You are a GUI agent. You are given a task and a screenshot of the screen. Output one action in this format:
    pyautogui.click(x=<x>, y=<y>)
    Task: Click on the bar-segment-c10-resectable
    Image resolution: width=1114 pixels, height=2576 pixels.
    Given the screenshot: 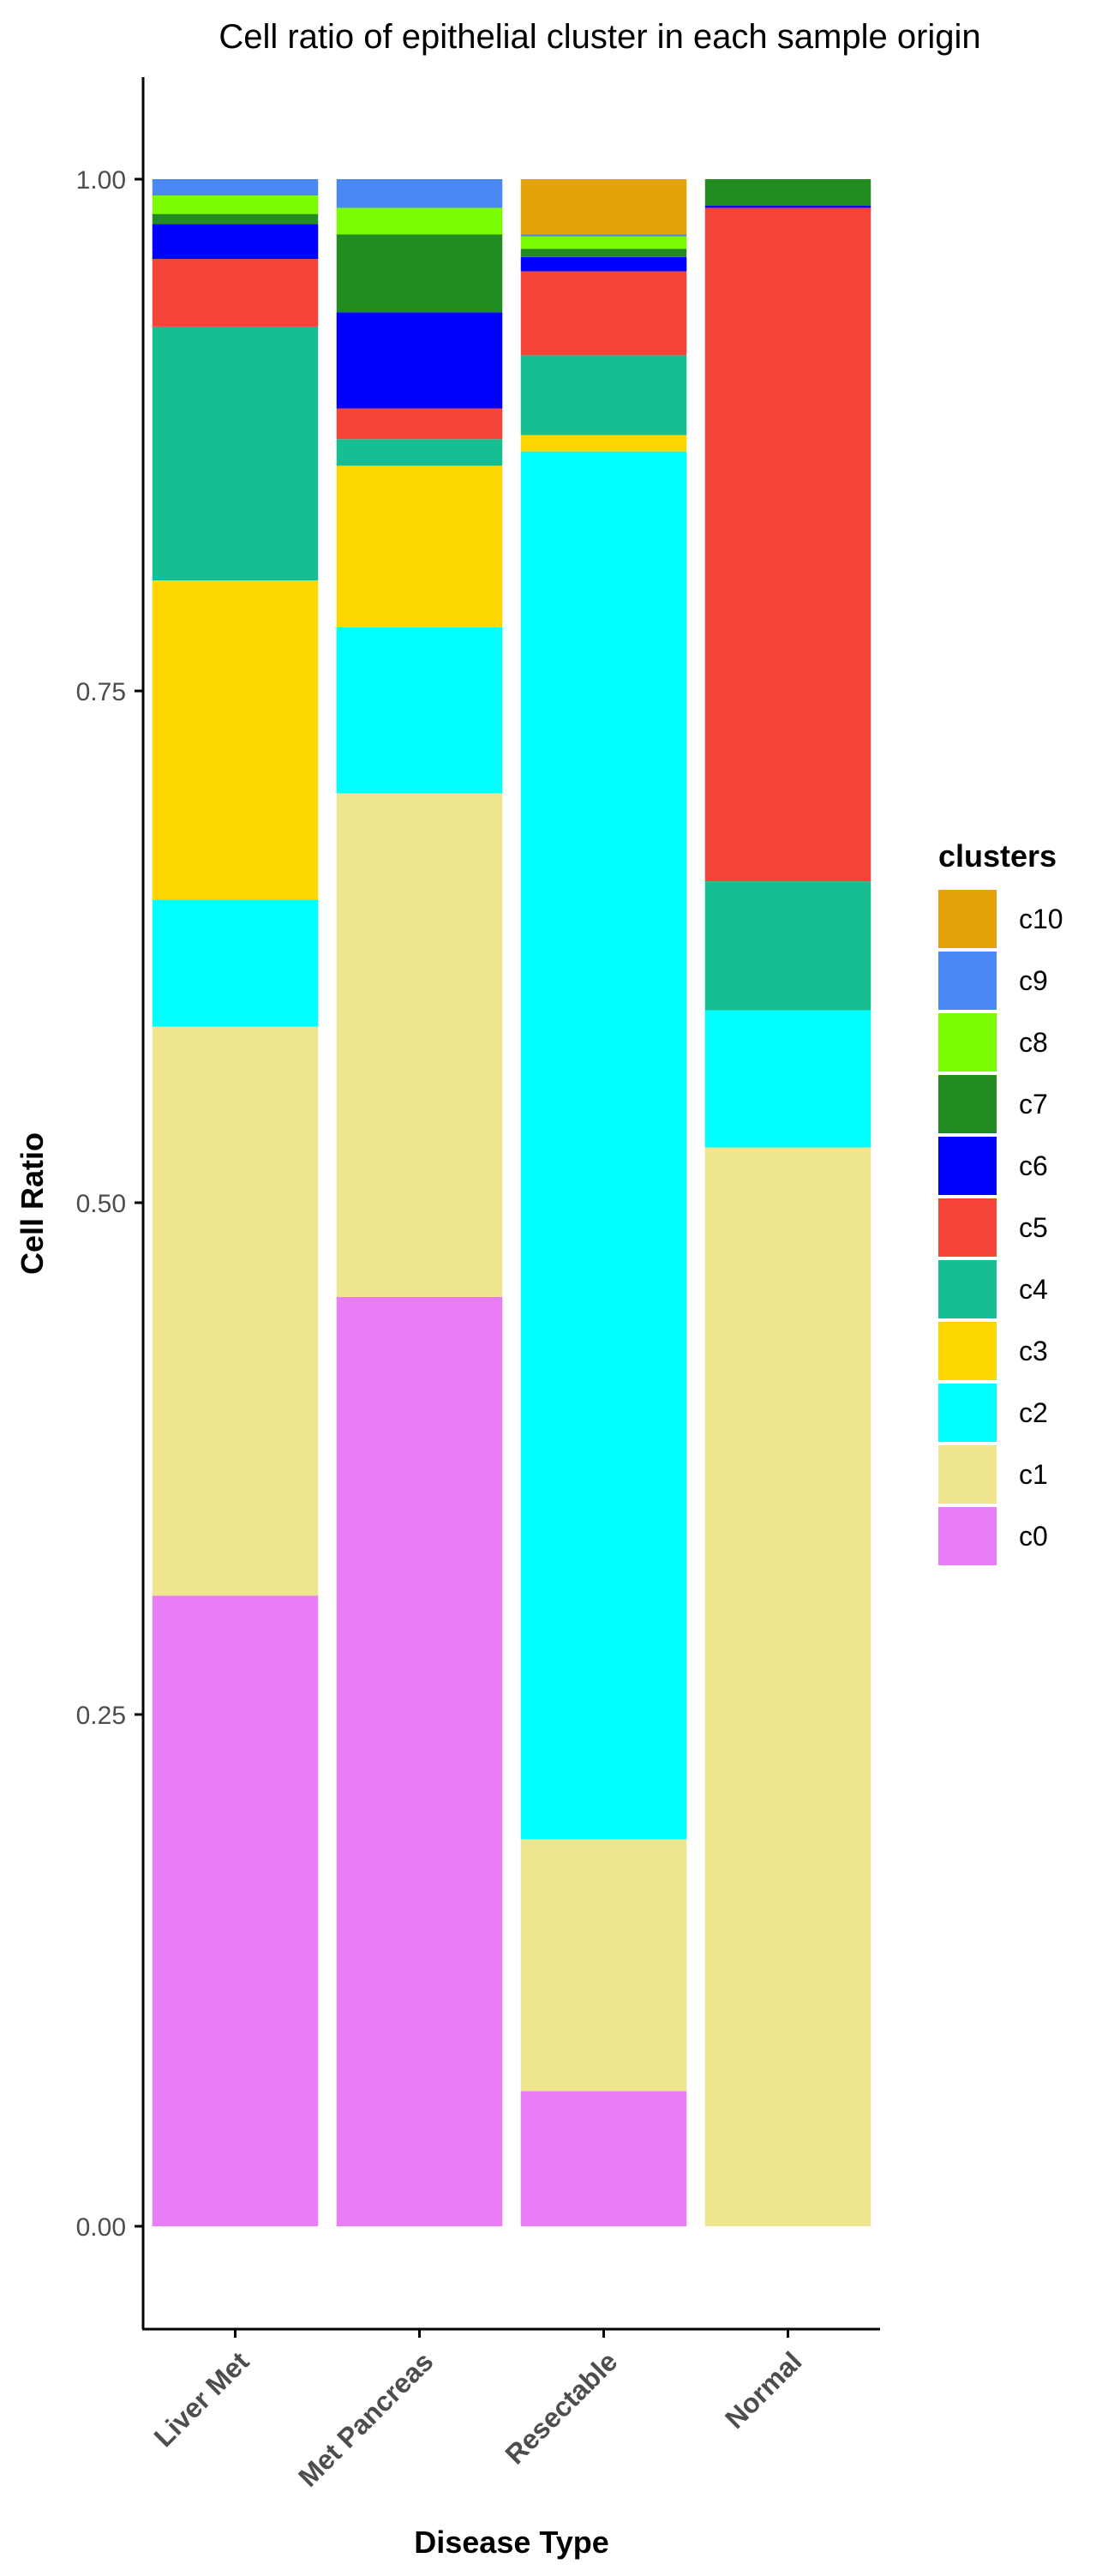 What is the action you would take?
    pyautogui.click(x=604, y=207)
    